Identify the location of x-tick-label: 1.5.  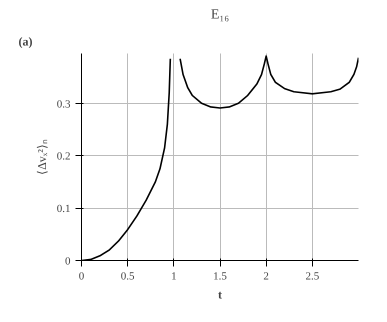
(220, 276).